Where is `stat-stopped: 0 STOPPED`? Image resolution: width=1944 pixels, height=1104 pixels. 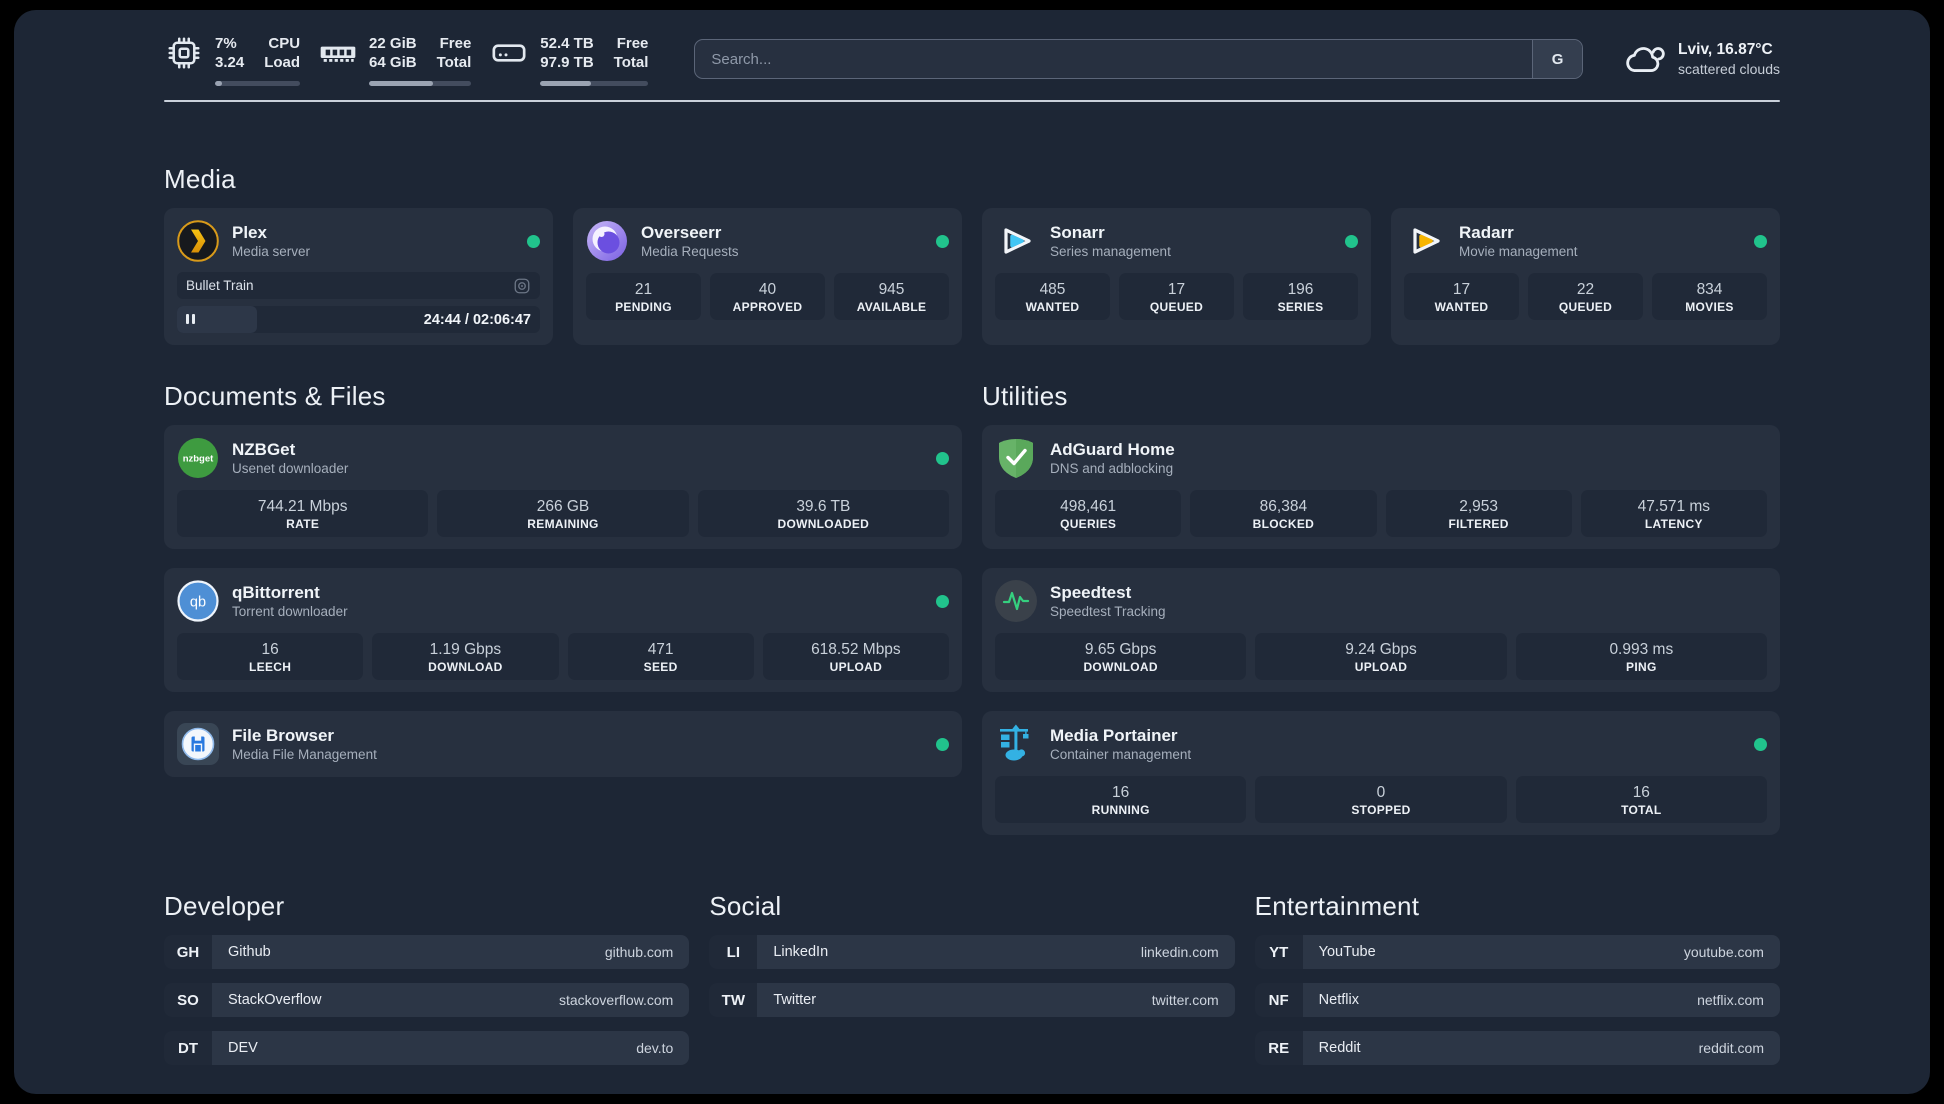
stat-stopped: 0 STOPPED is located at coordinates (1381, 799).